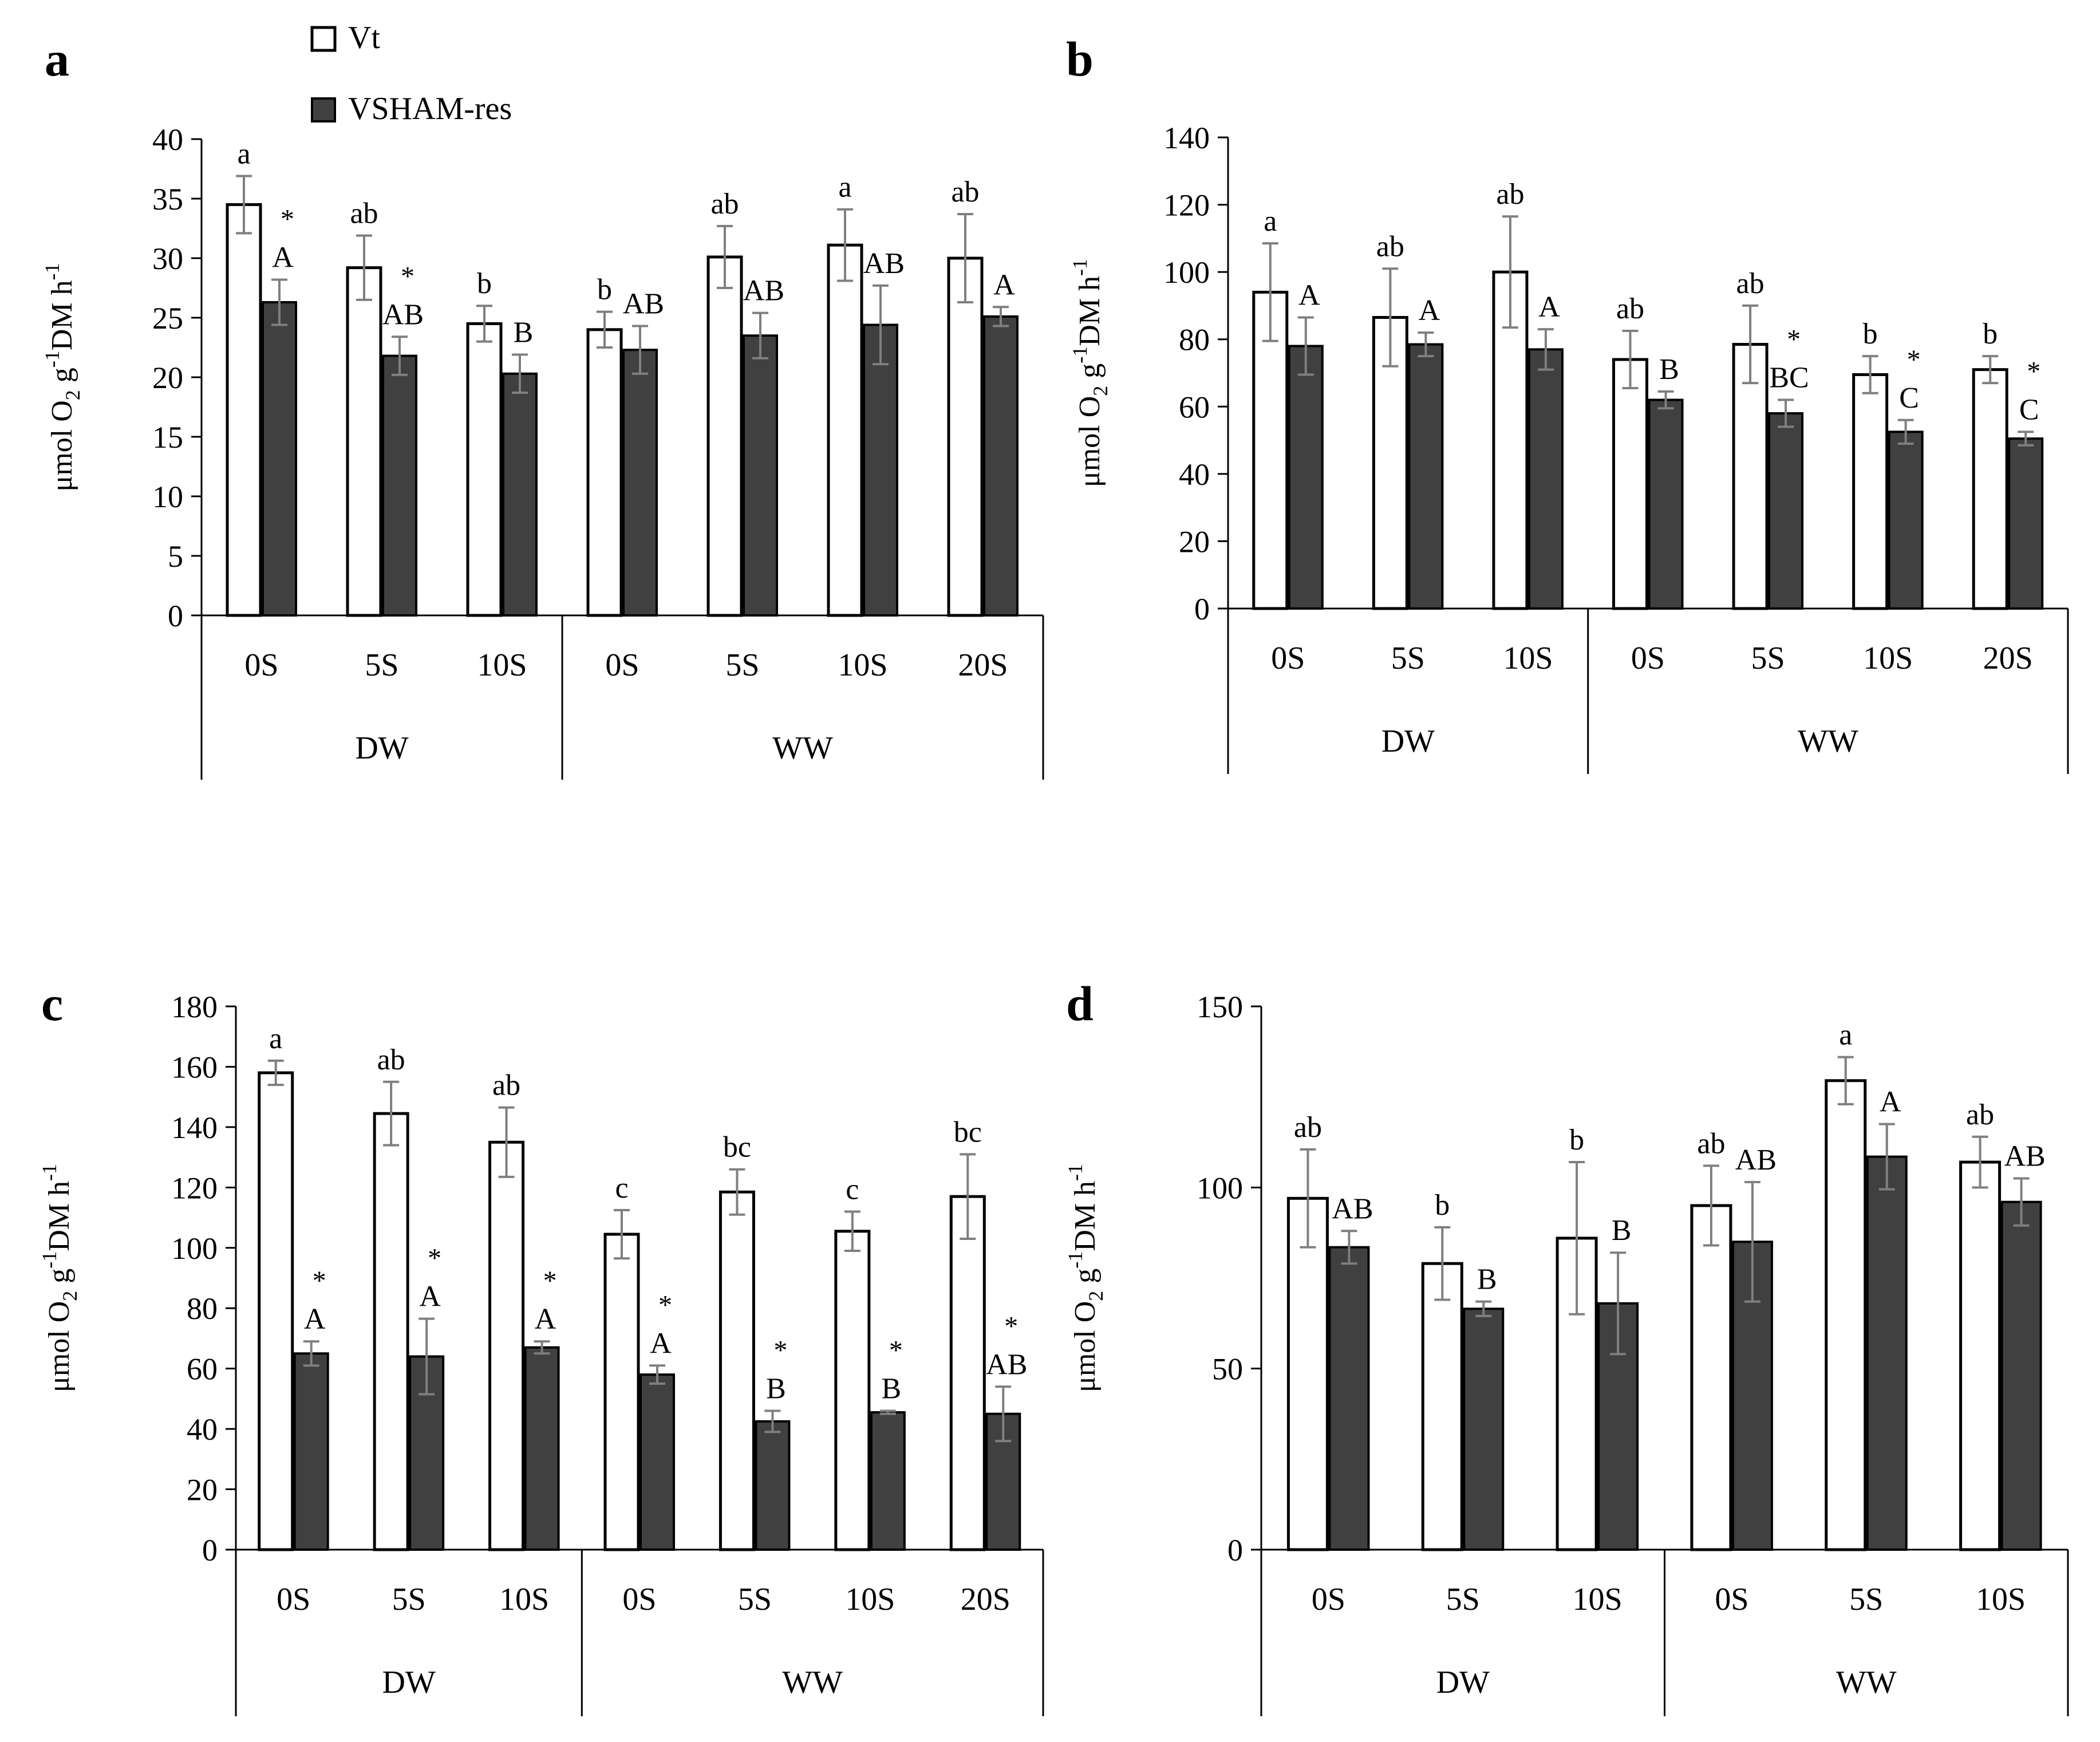 The width and height of the screenshot is (2100, 1742). What do you see at coordinates (364, 38) in the screenshot?
I see `legend-label-vt: Vt` at bounding box center [364, 38].